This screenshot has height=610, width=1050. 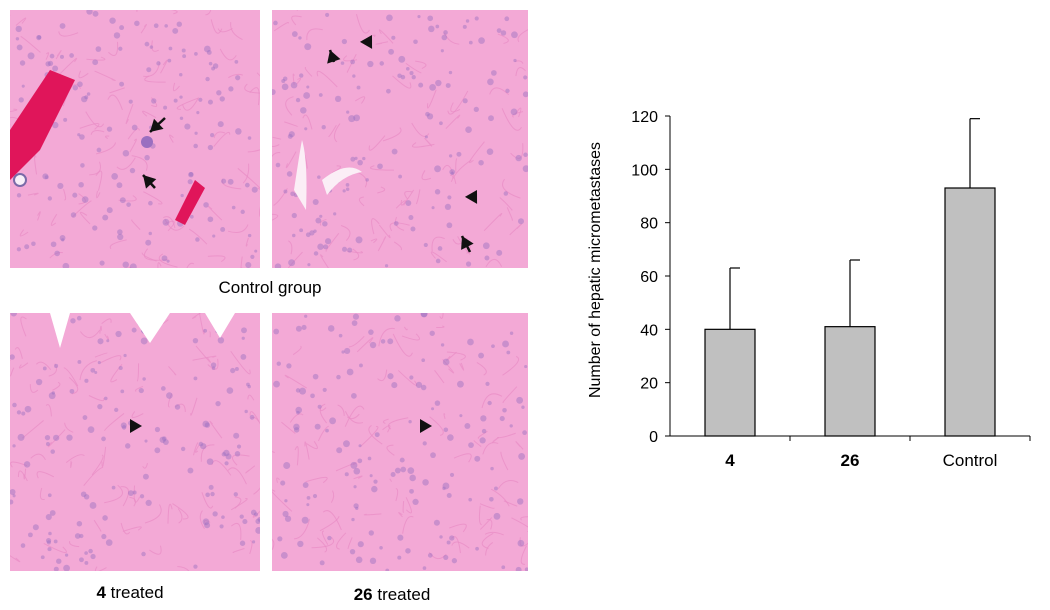 I want to click on caption-26-text: treated, so click(x=401, y=594).